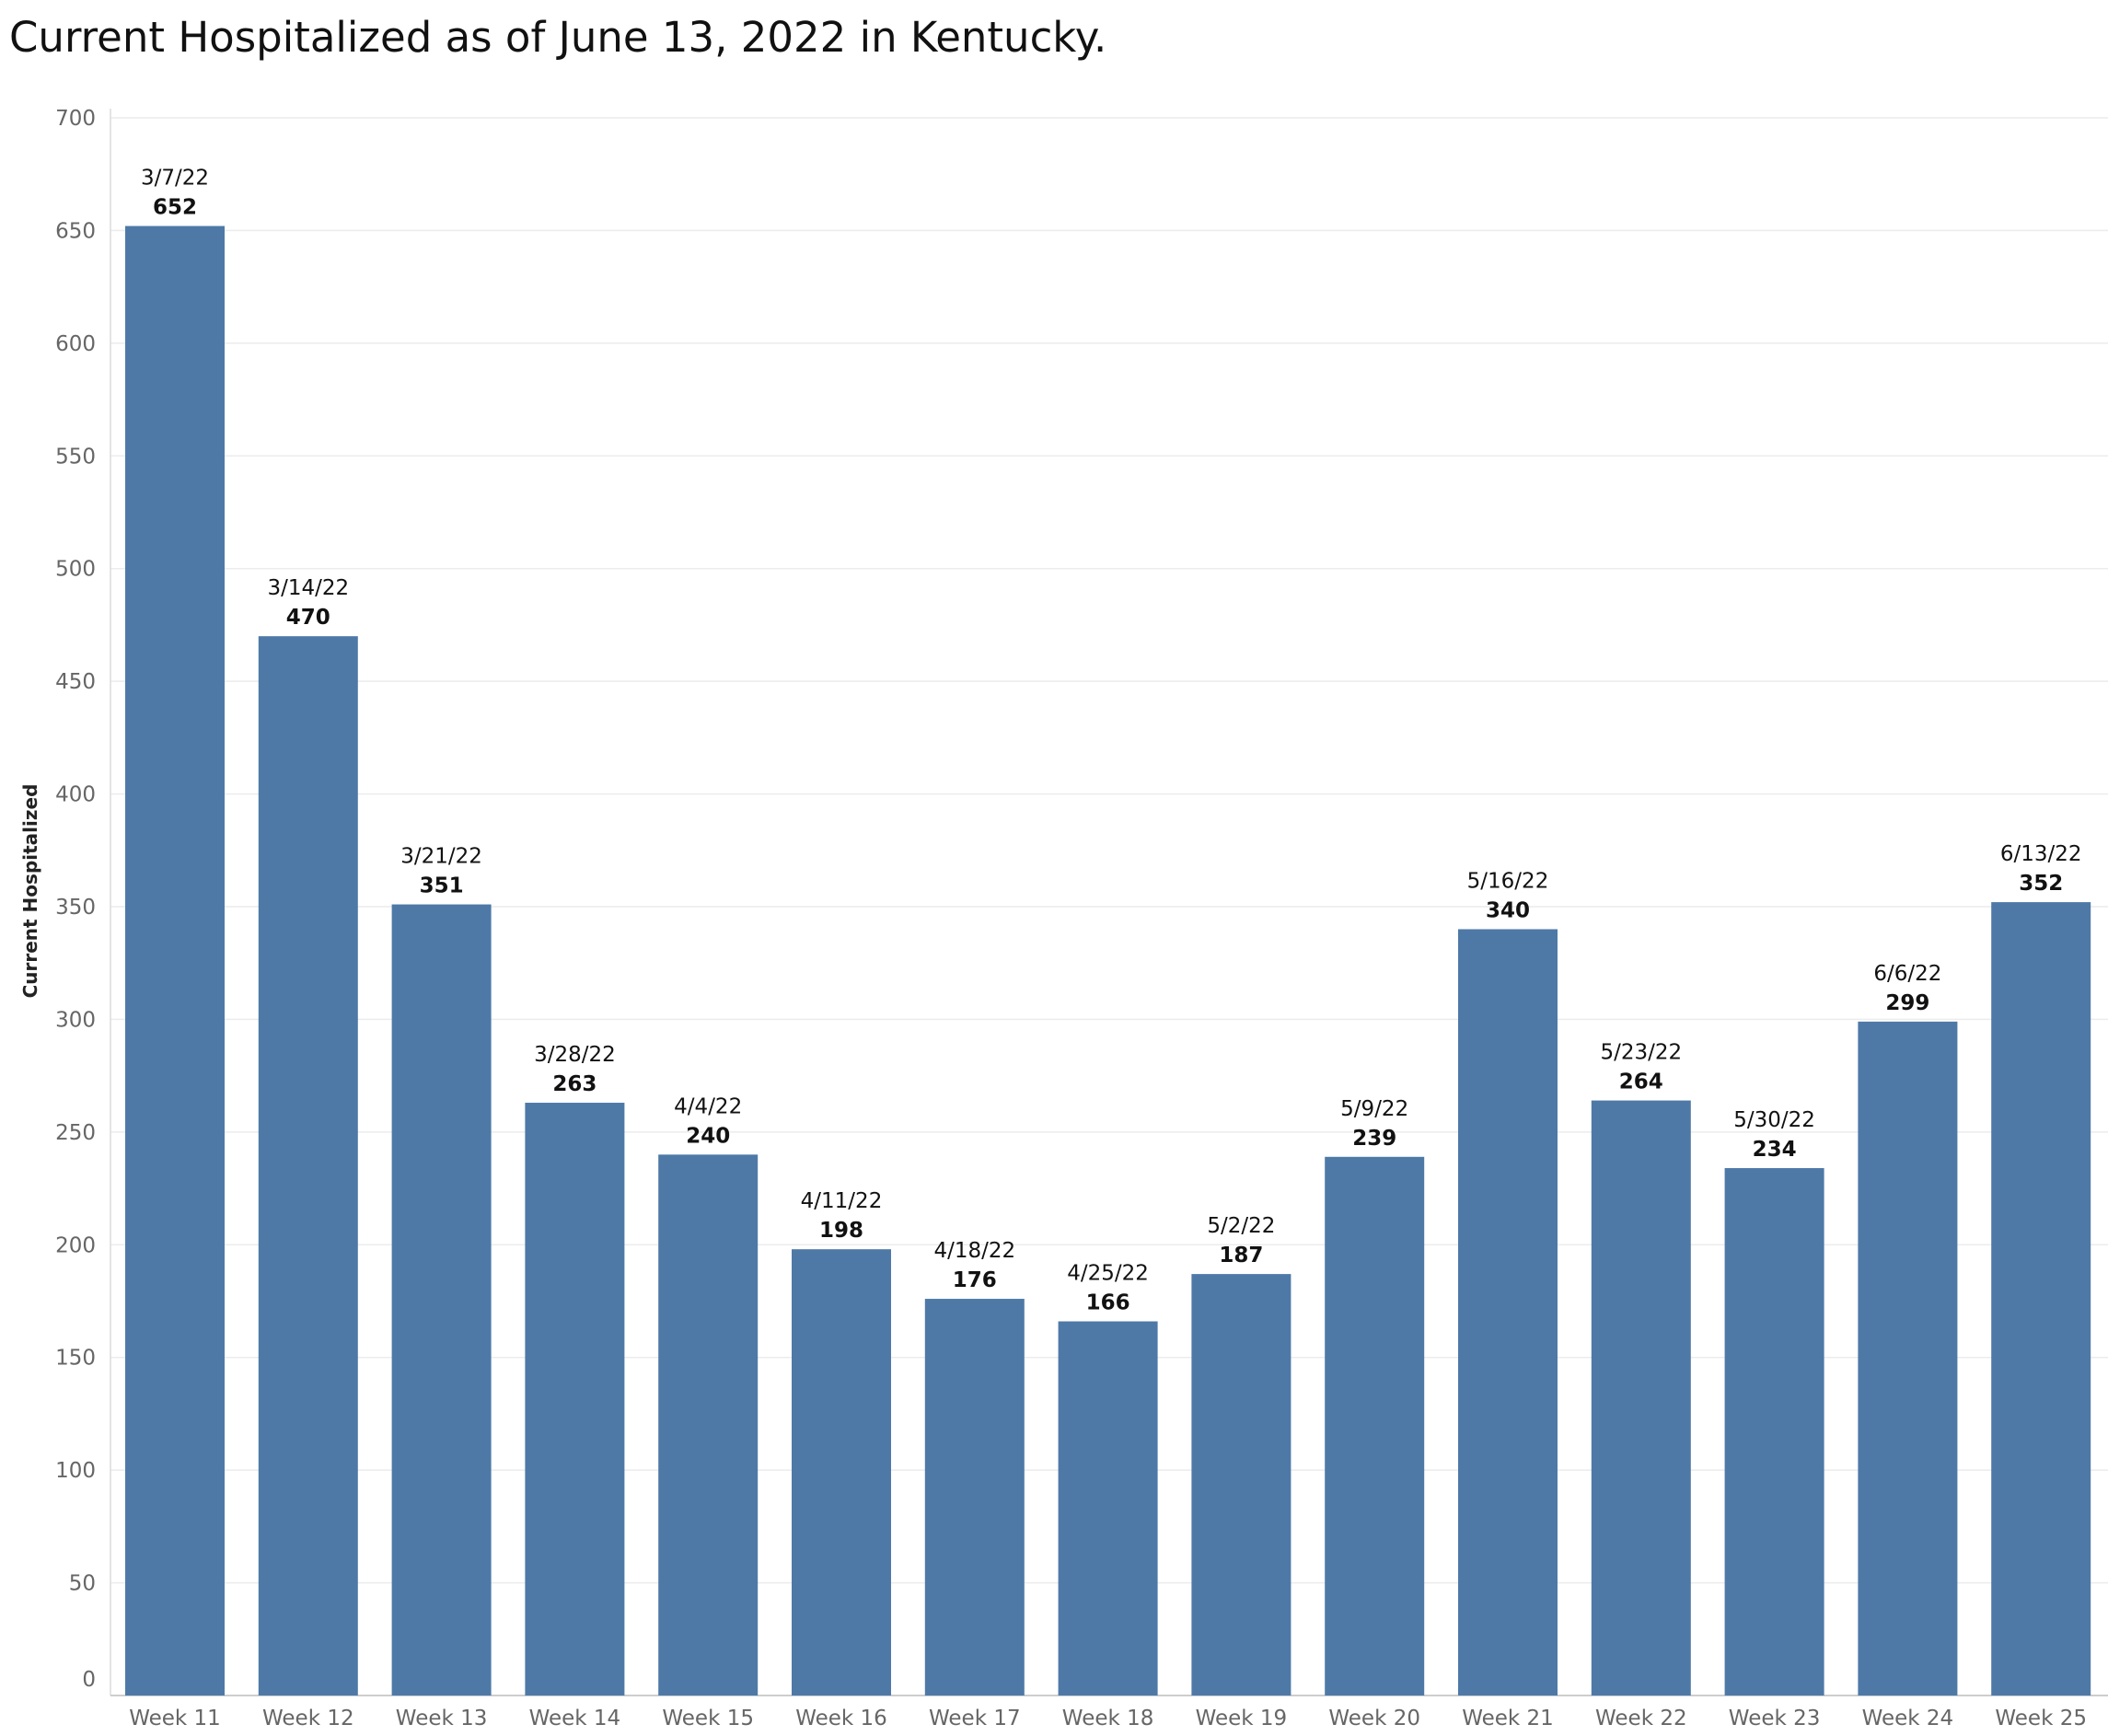 The height and width of the screenshot is (1736, 2108). What do you see at coordinates (575, 1718) in the screenshot?
I see `x-tick-label: Week 14` at bounding box center [575, 1718].